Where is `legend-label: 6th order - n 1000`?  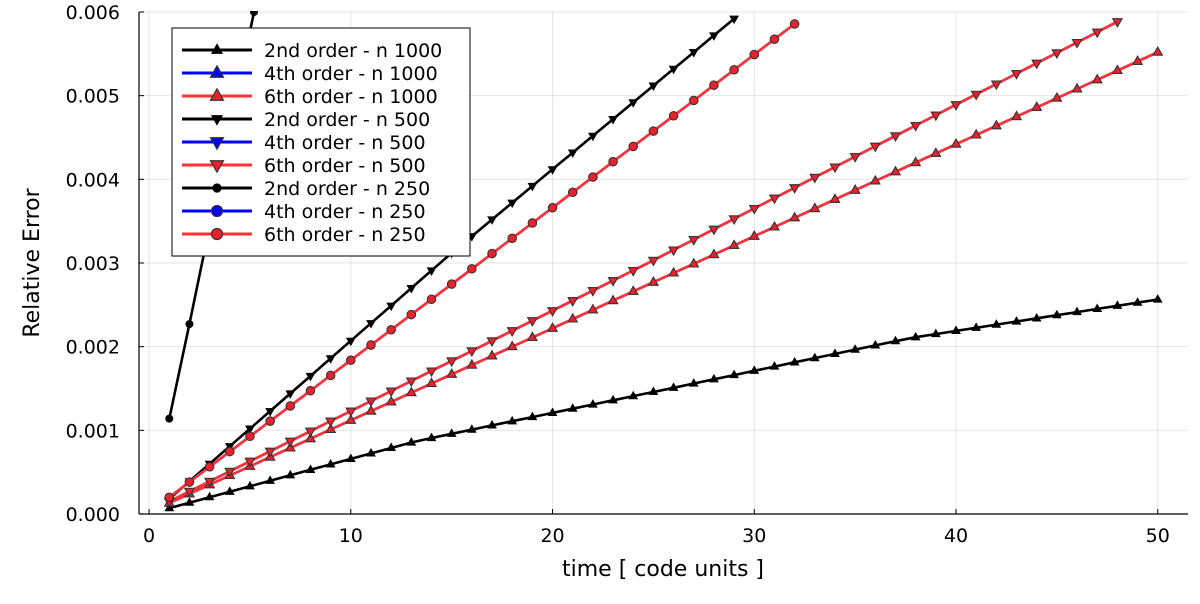 legend-label: 6th order - n 1000 is located at coordinates (351, 97).